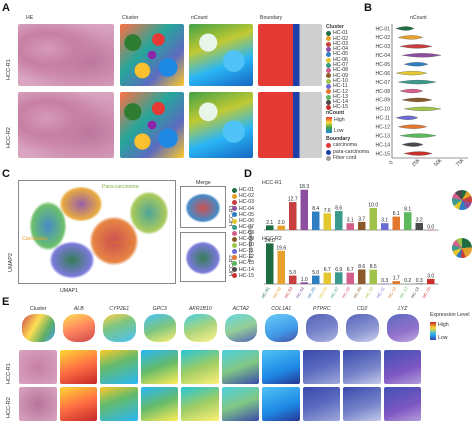 This screenshot has height=423, width=474. I want to click on legend-label: HC-03, so click(246, 202).